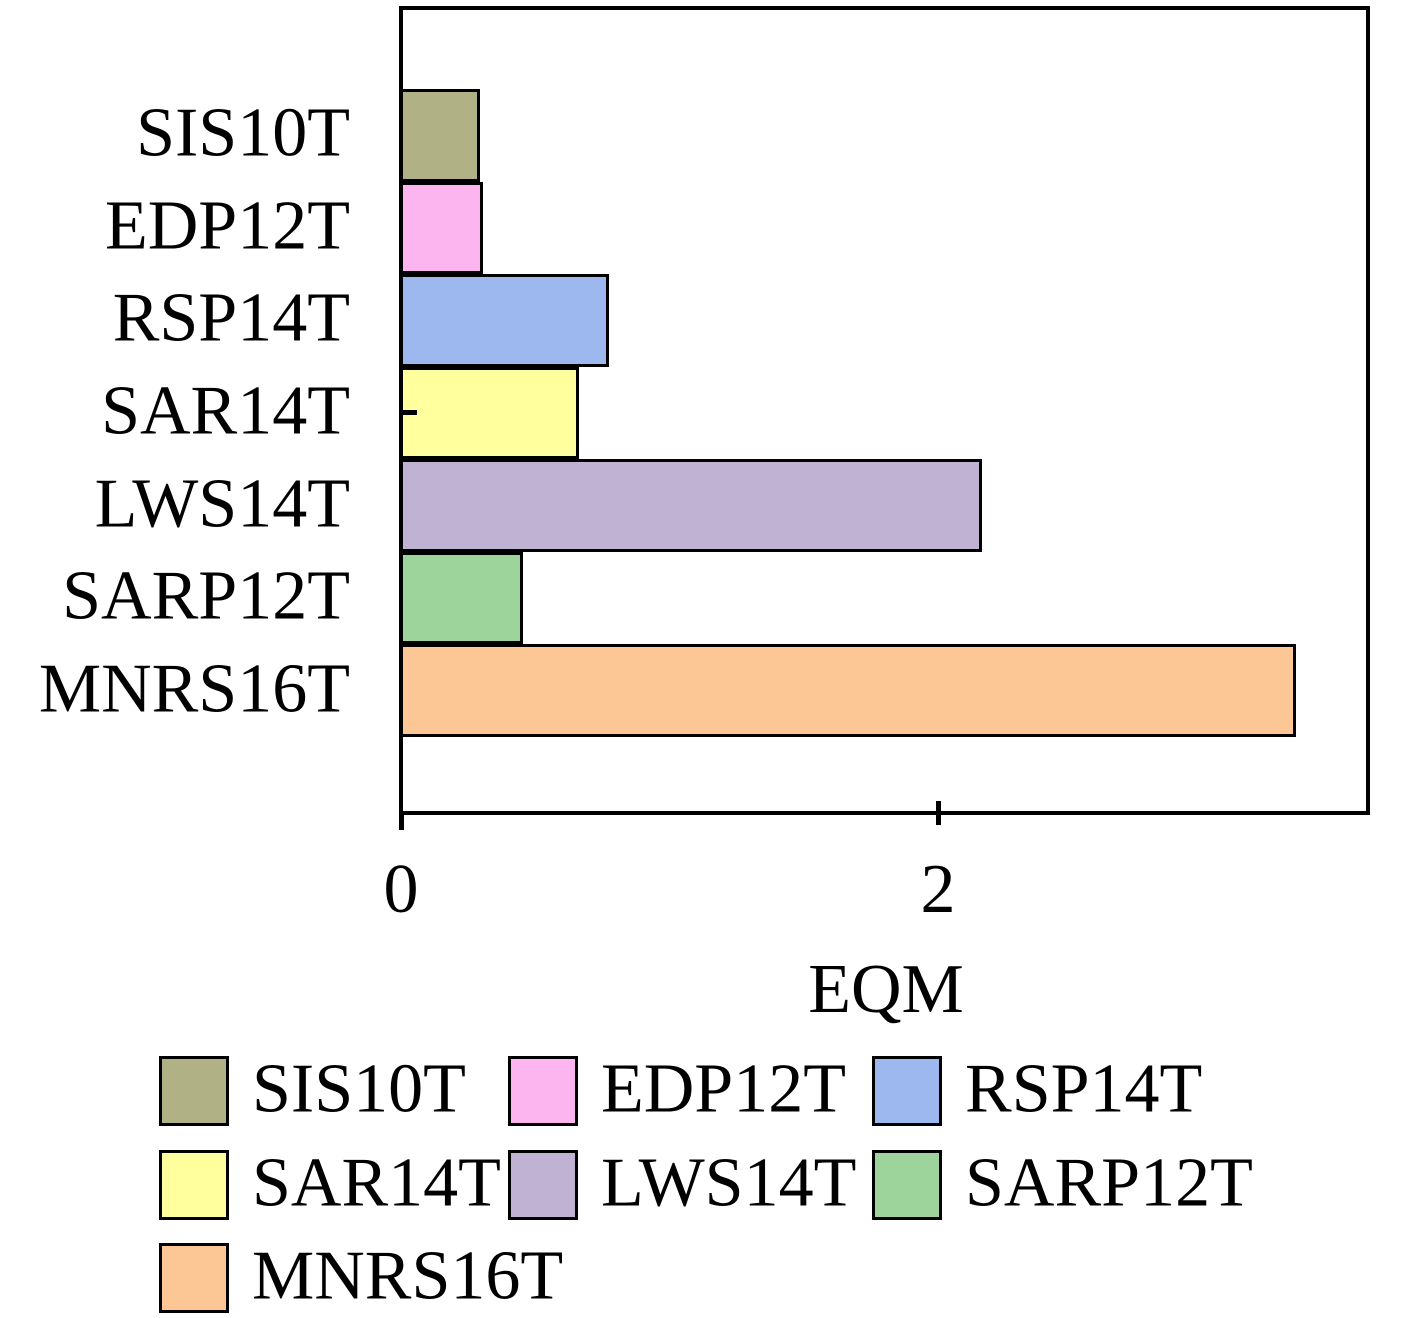  I want to click on category-label-sar14t: SAR14T, so click(225, 411).